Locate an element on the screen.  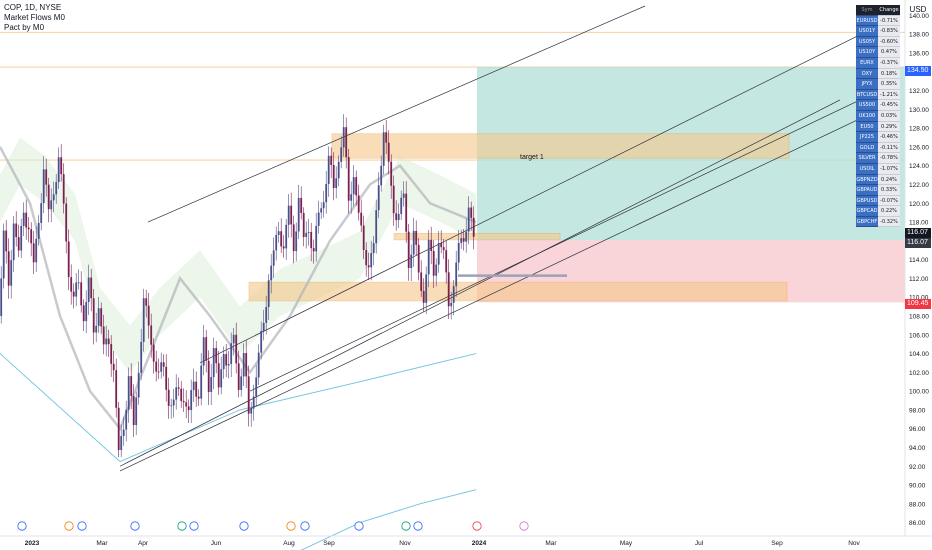
watchlist-row: JPYX 0.35% is located at coordinates (878, 84).